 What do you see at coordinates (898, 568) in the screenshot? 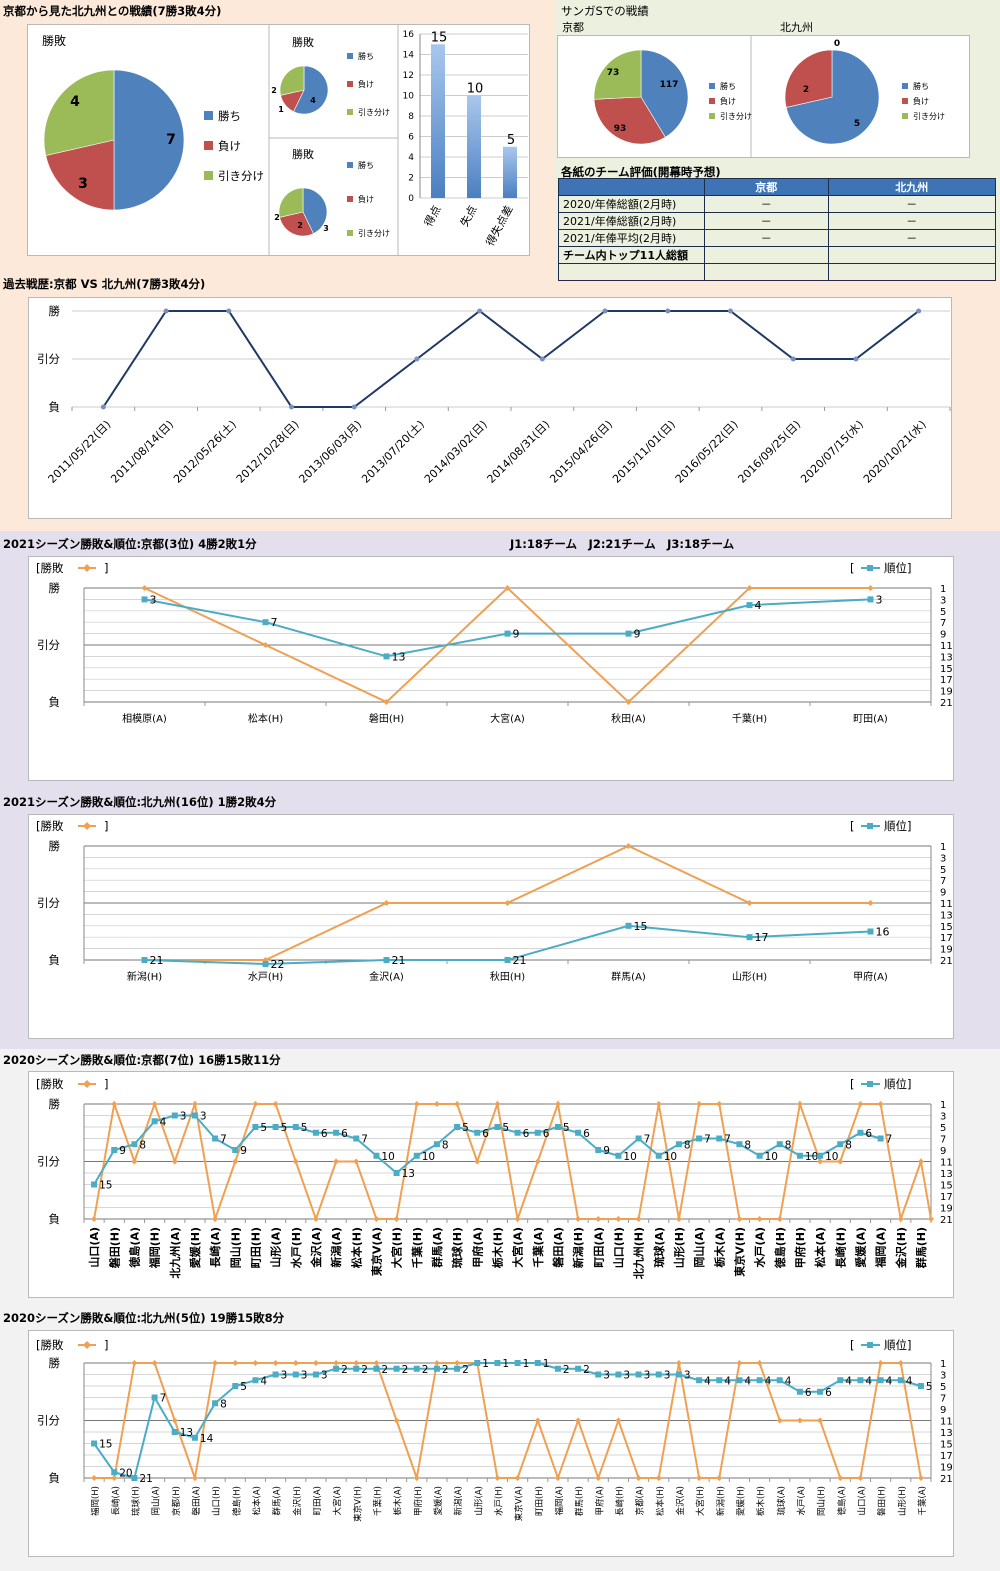
I see `legend-rank-label: 順位]` at bounding box center [898, 568].